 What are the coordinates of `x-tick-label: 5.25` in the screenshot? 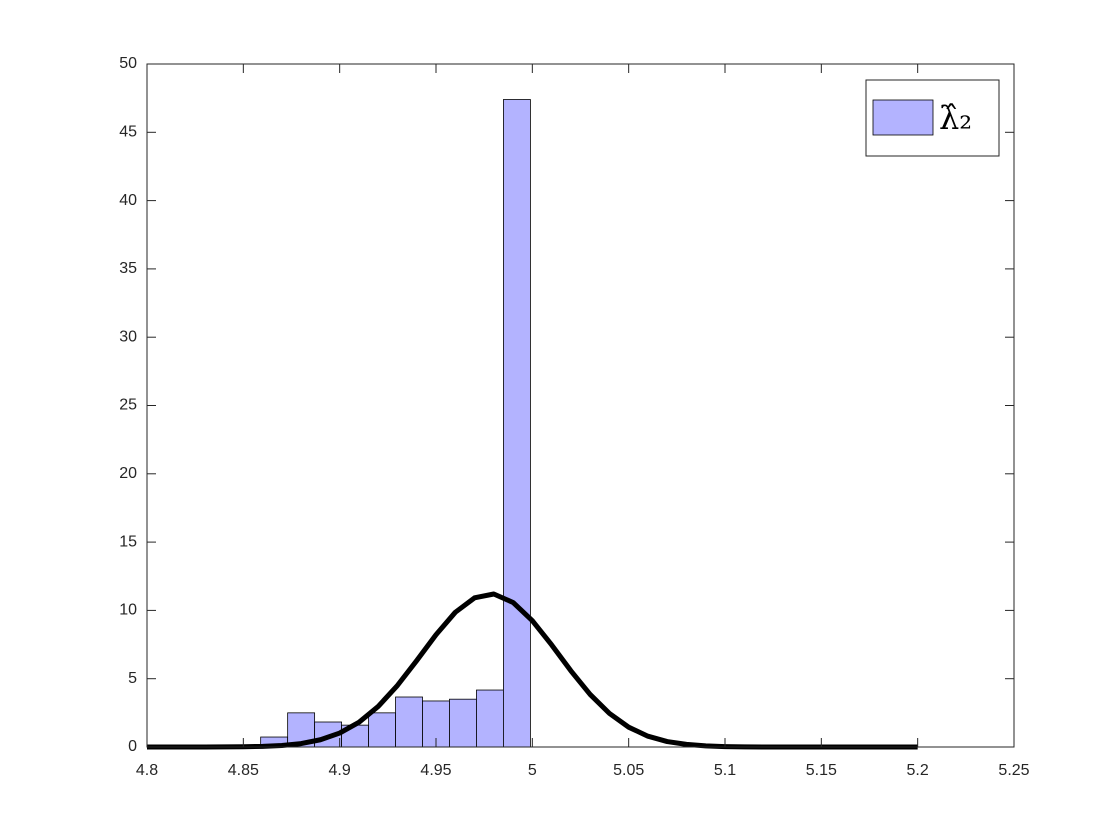 It's located at (1013, 770).